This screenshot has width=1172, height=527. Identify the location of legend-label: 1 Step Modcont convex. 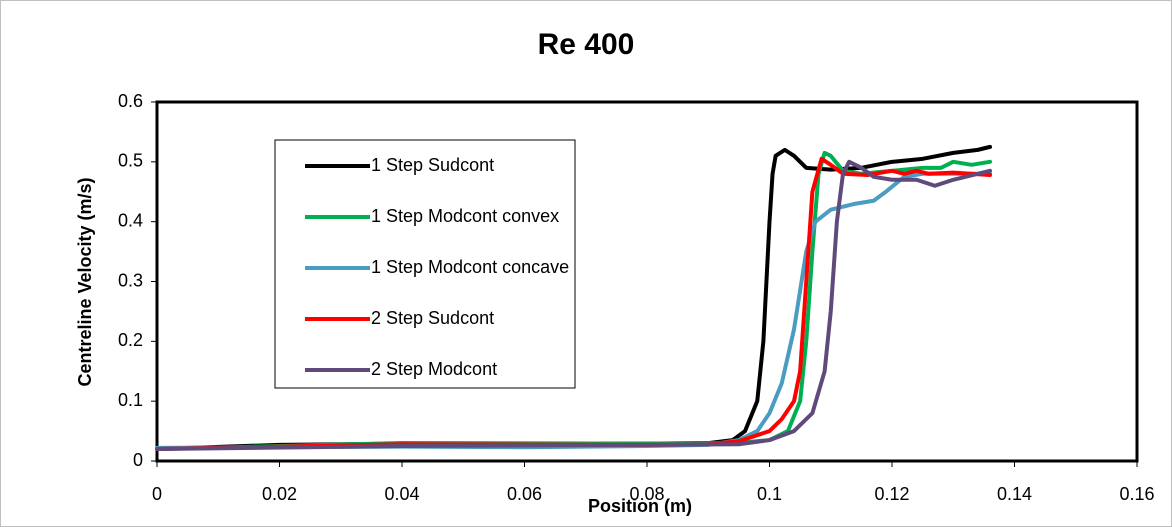
(465, 216).